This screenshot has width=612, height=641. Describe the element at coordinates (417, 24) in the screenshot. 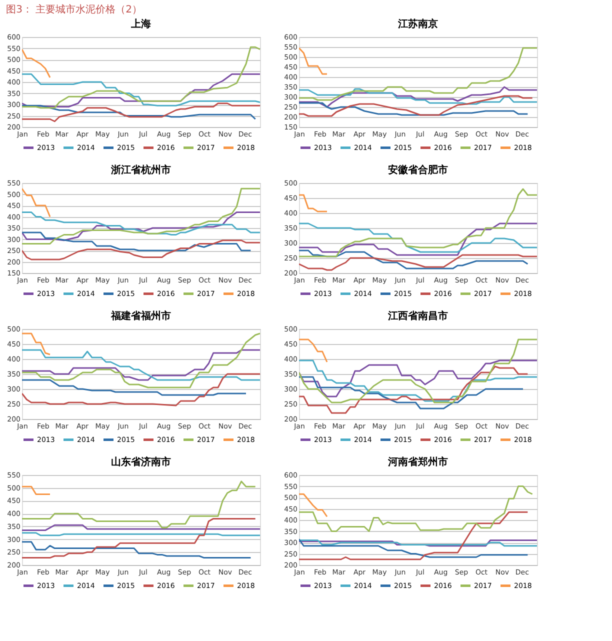

I see `chart-title: 江苏南京` at that location.